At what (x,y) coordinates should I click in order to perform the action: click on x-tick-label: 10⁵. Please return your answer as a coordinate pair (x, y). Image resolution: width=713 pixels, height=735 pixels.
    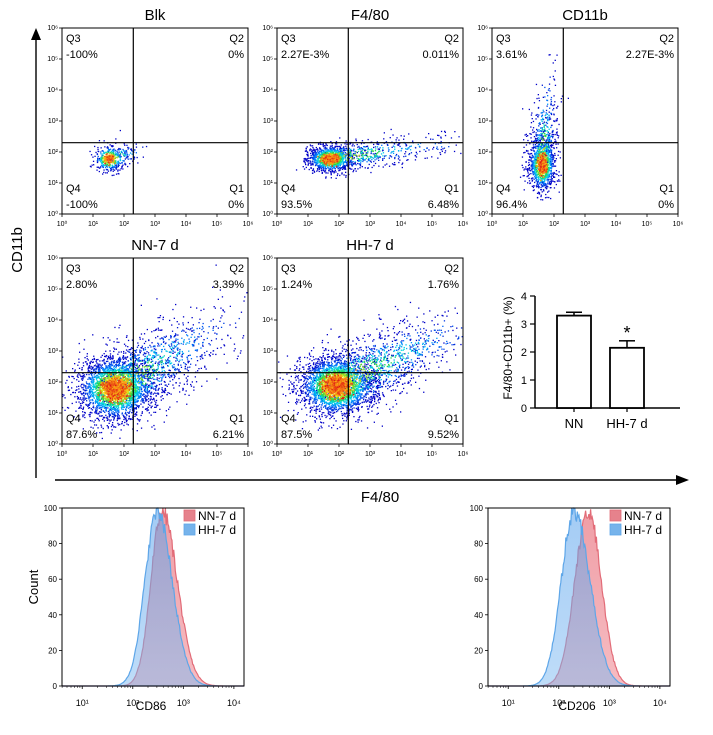
    Looking at the image, I should click on (647, 224).